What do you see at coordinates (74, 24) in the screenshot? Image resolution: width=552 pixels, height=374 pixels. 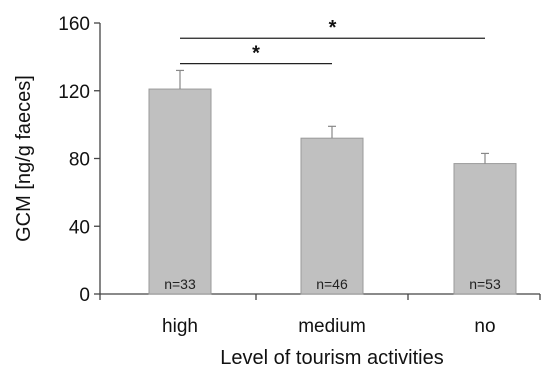 I see `y-tick-label: 160` at bounding box center [74, 24].